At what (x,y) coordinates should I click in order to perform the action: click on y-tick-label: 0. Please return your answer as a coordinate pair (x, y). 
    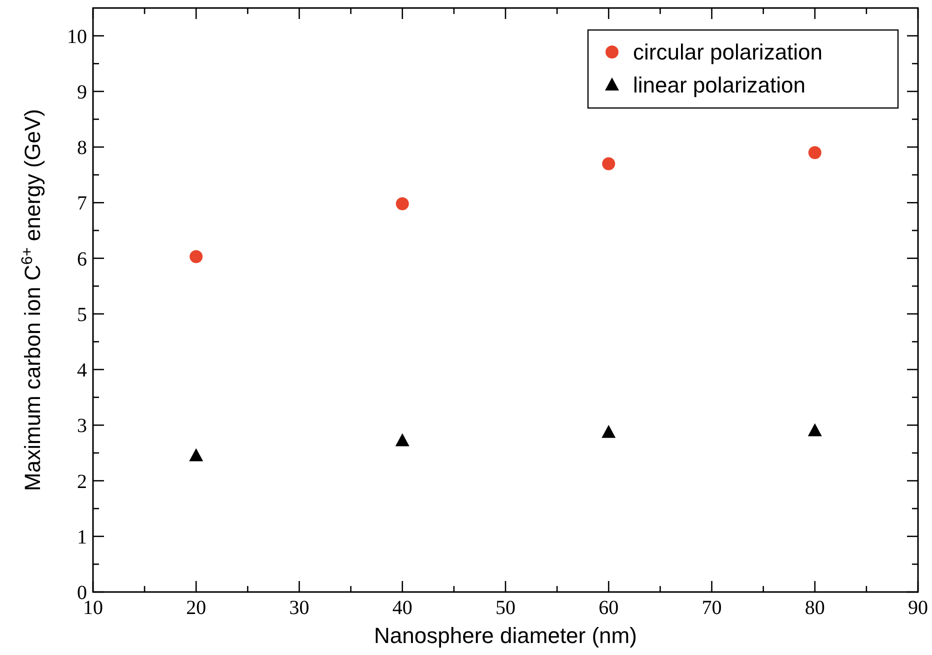
    Looking at the image, I should click on (82, 593).